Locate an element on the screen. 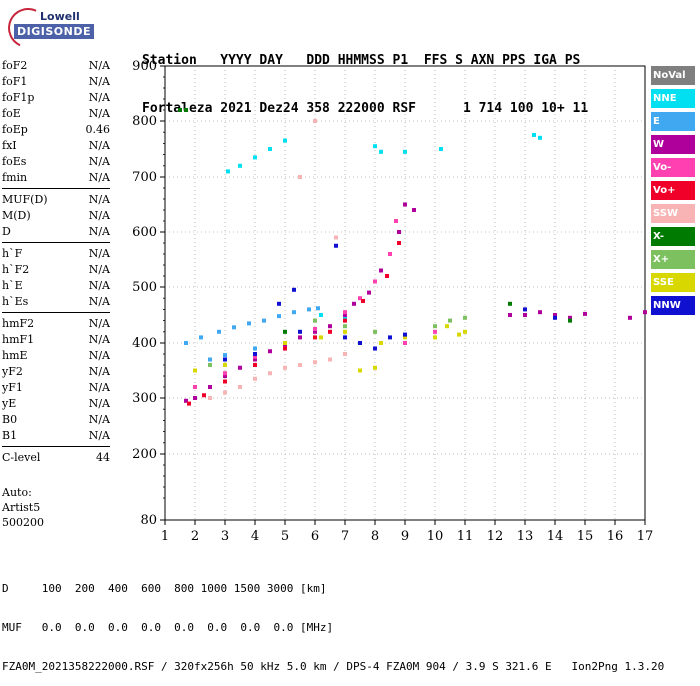 The image size is (700, 686). parameter-name: foEp is located at coordinates (15, 129).